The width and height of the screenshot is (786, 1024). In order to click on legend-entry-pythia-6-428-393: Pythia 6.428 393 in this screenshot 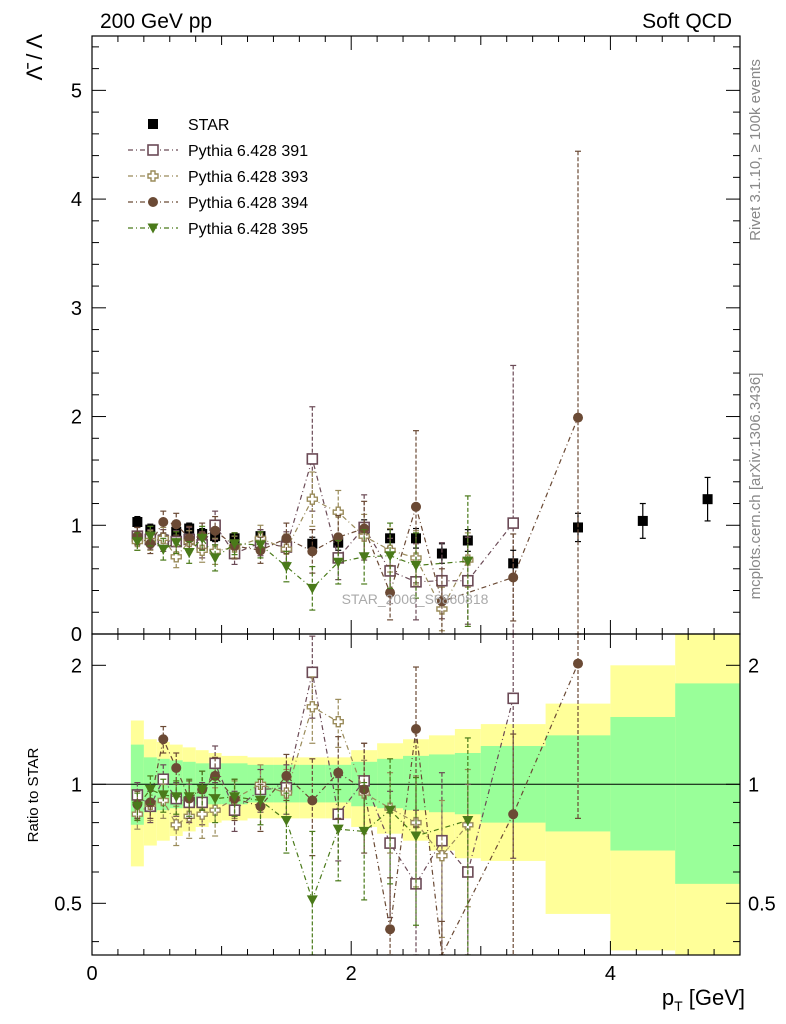, I will do `click(218, 177)`.